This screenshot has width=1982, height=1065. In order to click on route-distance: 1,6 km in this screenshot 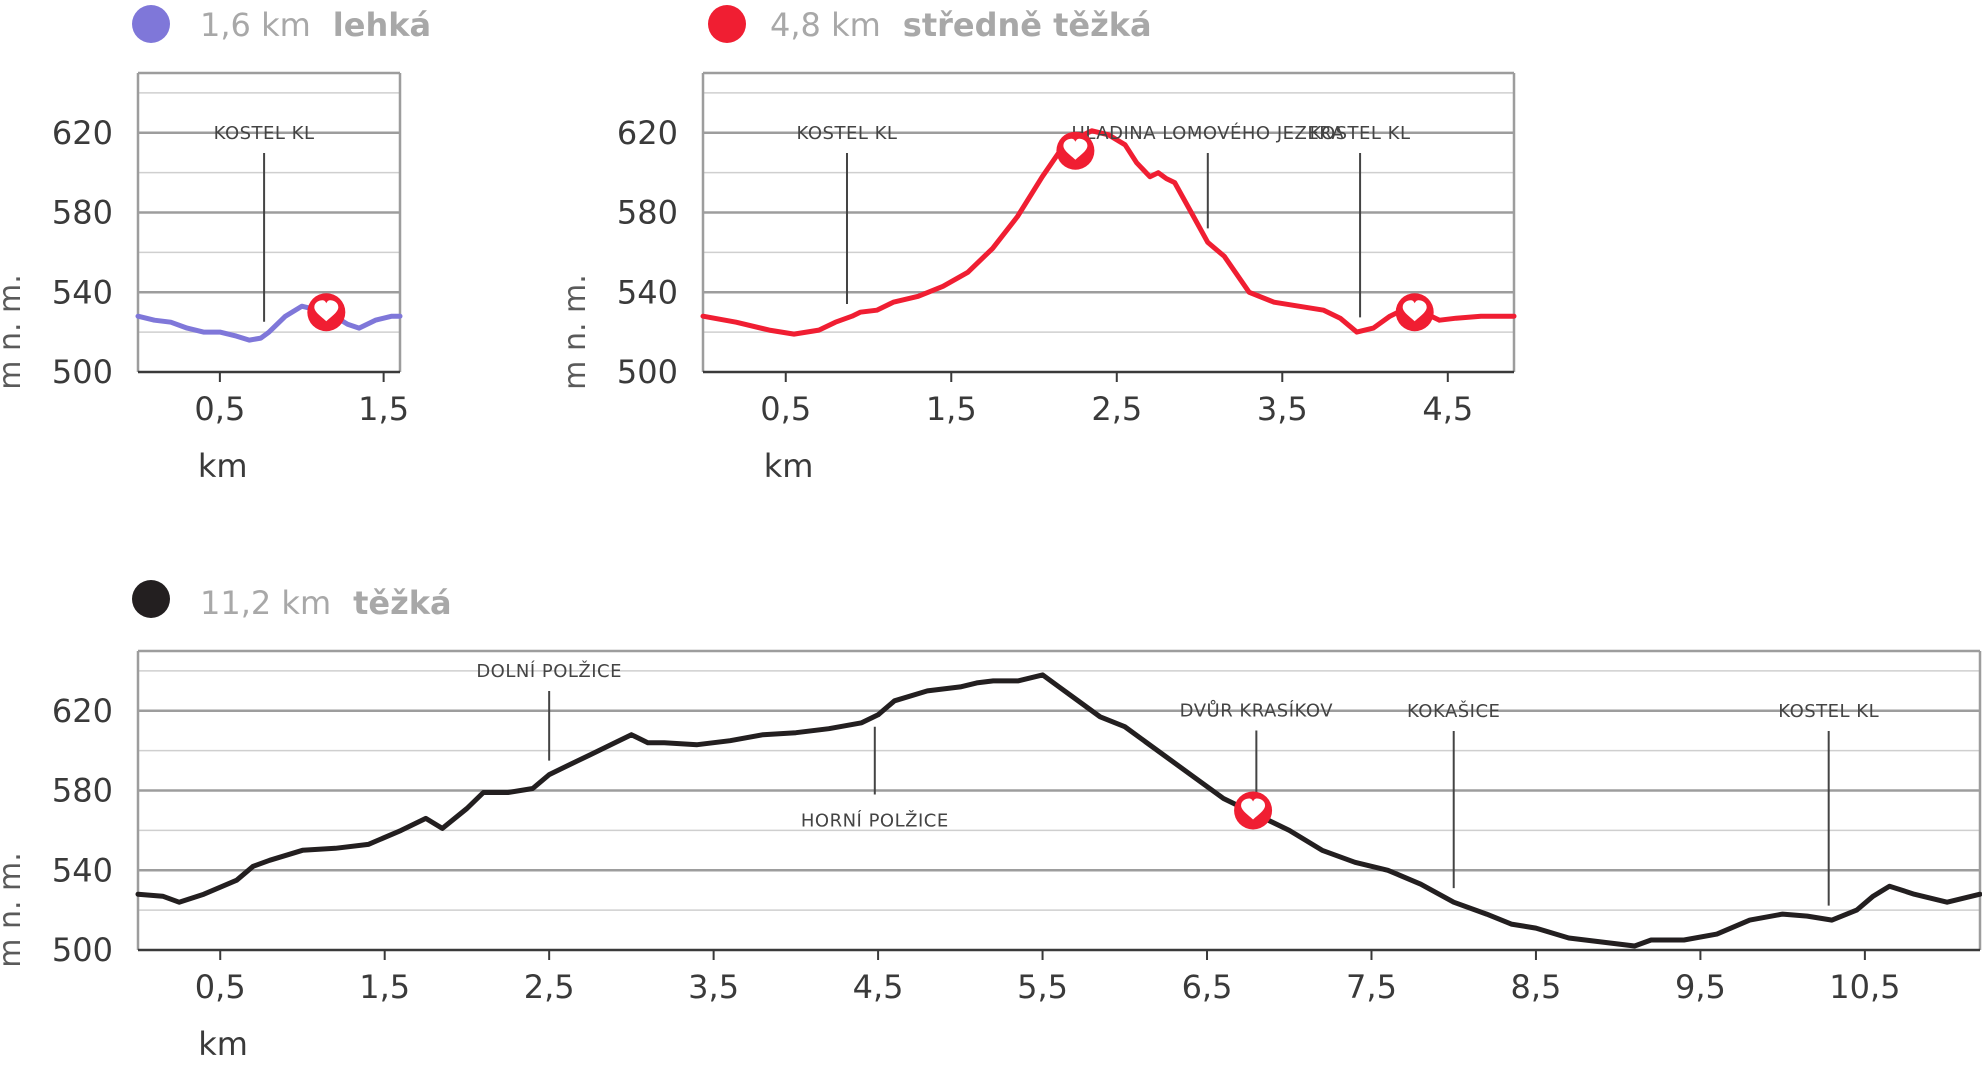, I will do `click(255, 25)`.